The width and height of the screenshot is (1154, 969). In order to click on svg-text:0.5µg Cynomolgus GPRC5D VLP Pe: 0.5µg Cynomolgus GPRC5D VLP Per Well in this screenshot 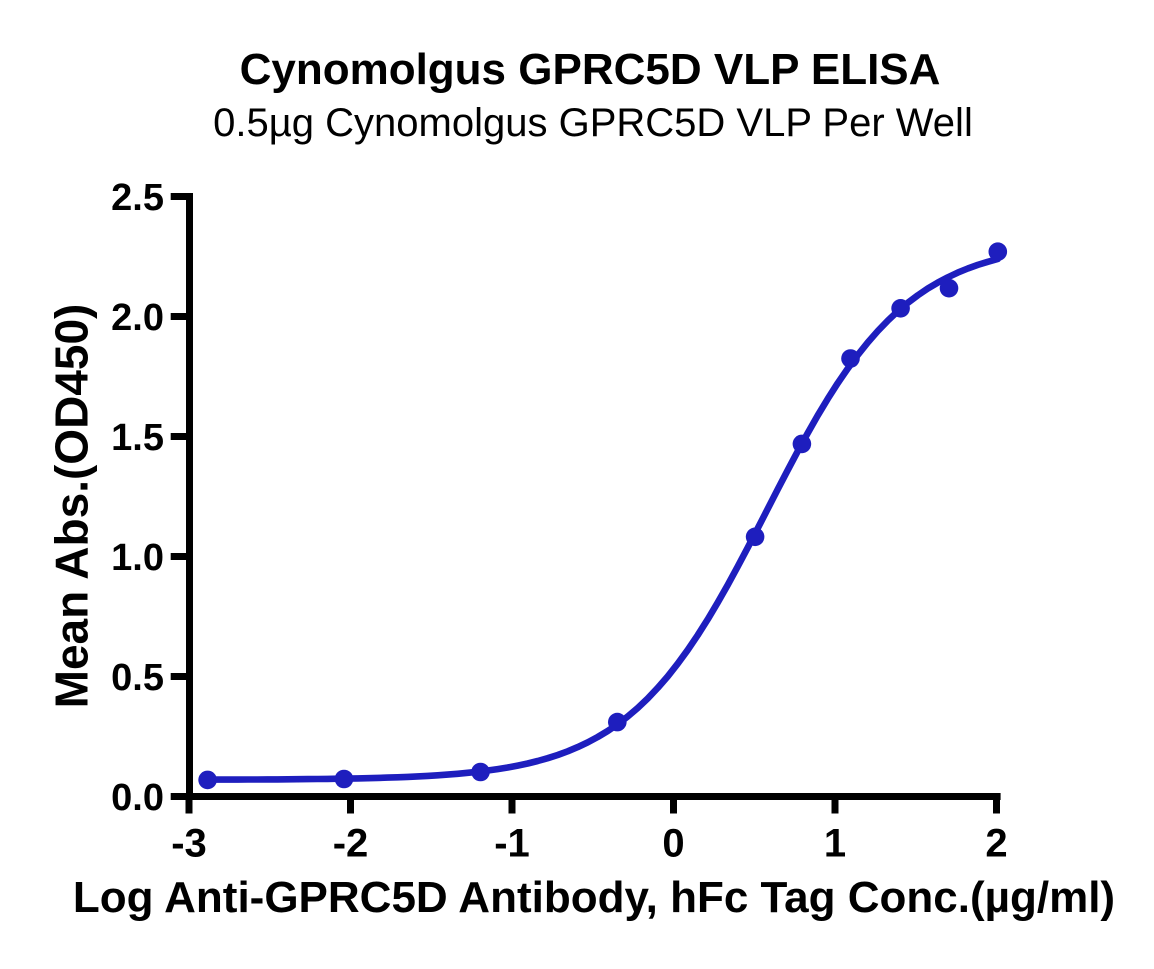, I will do `click(593, 123)`.